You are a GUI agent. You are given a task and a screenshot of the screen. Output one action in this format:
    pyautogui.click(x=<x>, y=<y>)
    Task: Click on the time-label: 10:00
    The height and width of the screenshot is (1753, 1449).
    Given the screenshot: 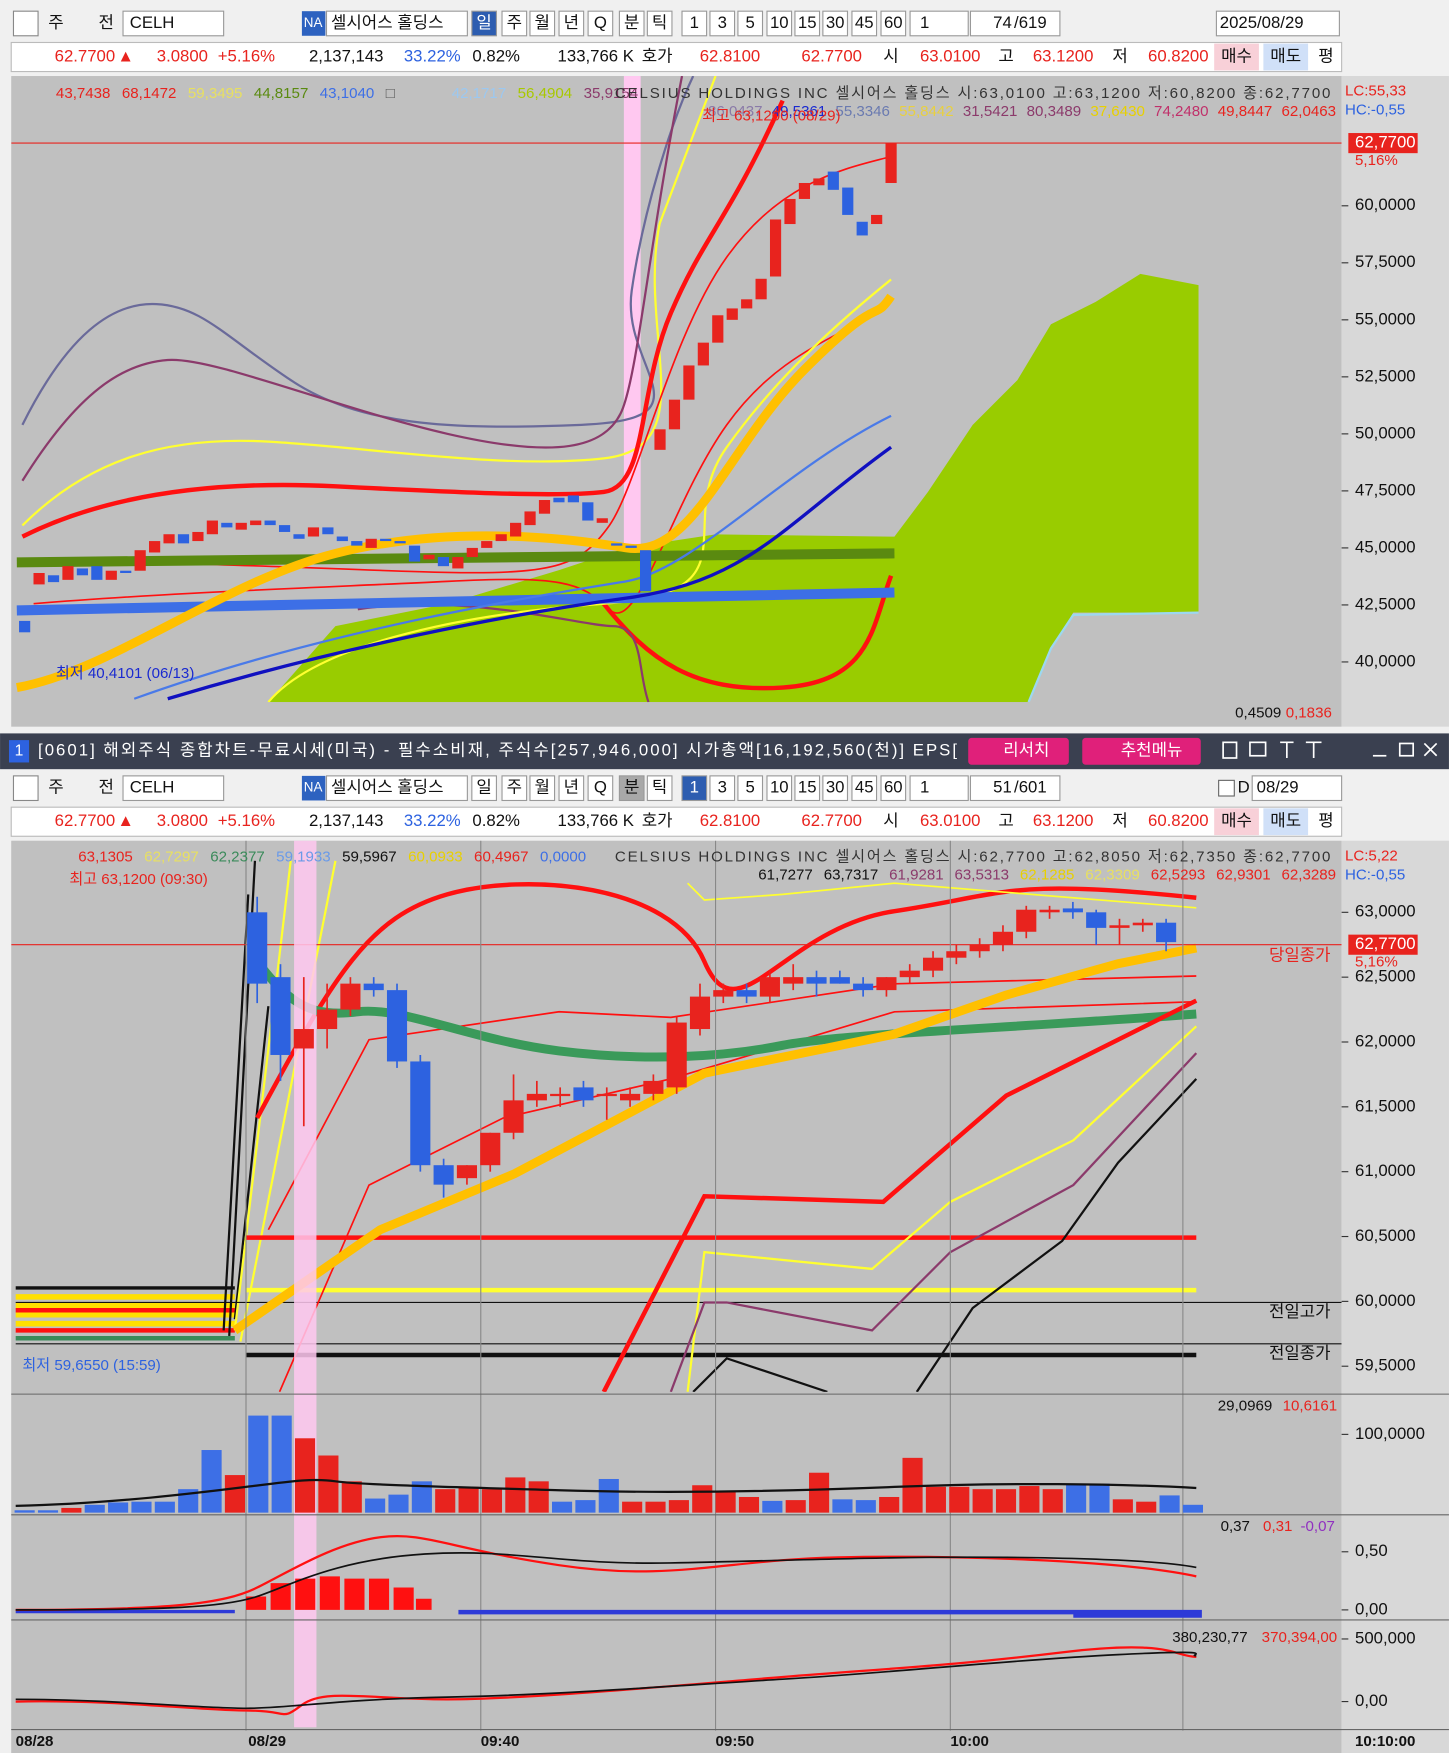 What is the action you would take?
    pyautogui.click(x=969, y=1741)
    